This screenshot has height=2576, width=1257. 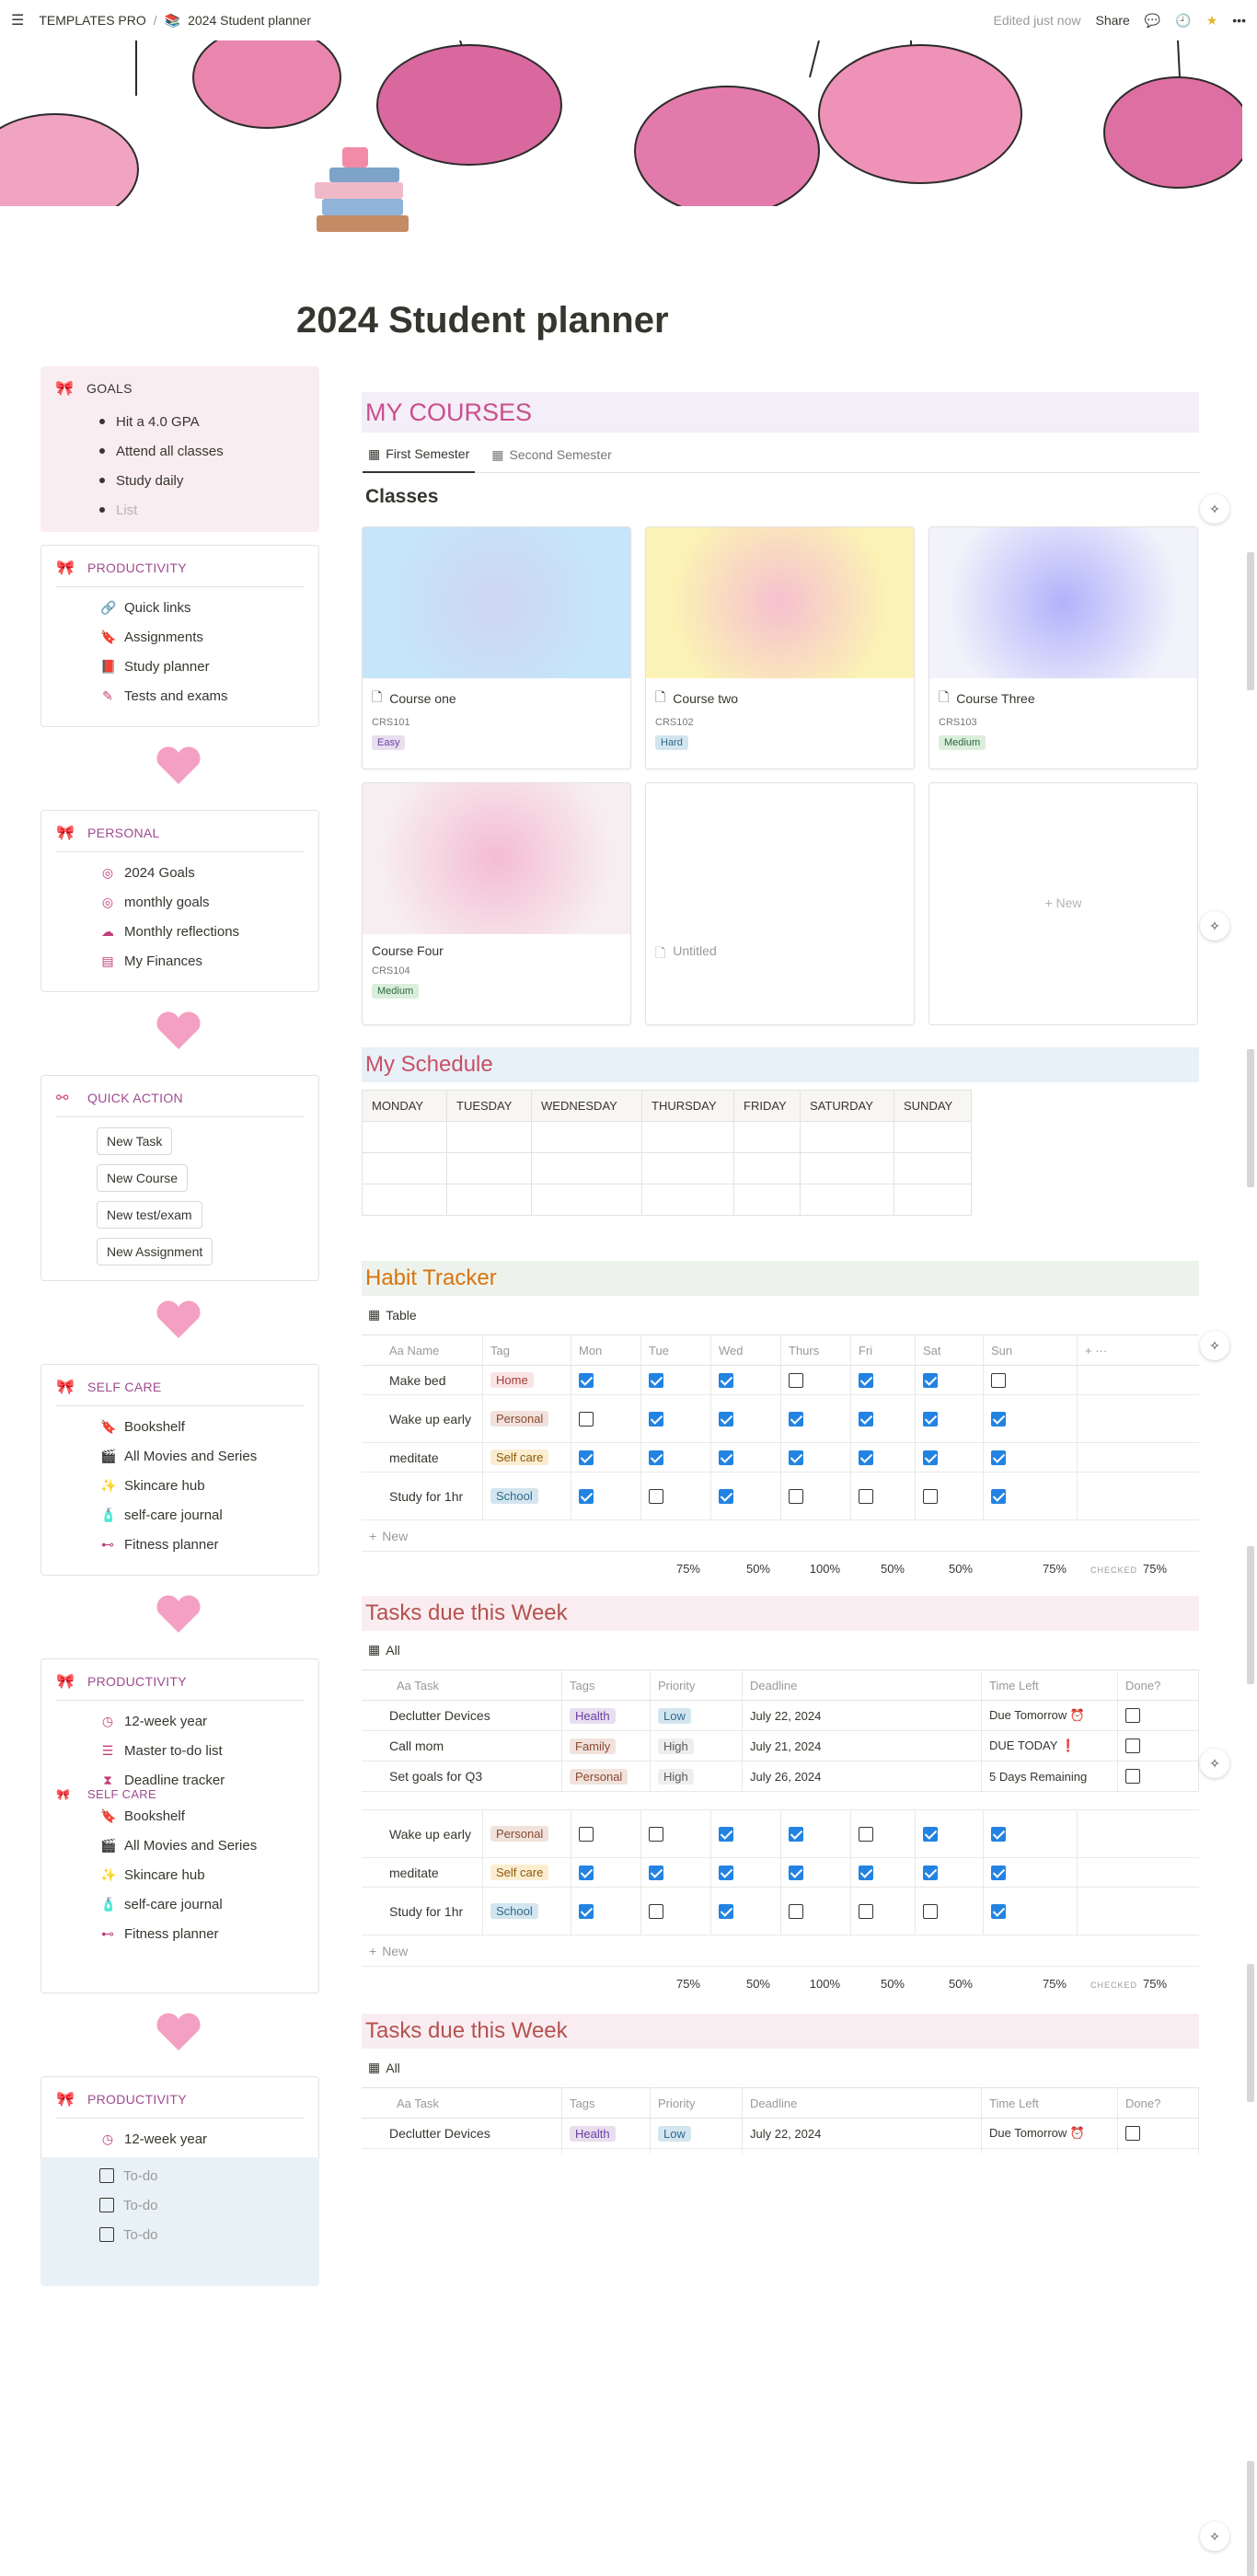 What do you see at coordinates (180, 696) in the screenshot?
I see `link-tests-exams: ✎ Tests and exams` at bounding box center [180, 696].